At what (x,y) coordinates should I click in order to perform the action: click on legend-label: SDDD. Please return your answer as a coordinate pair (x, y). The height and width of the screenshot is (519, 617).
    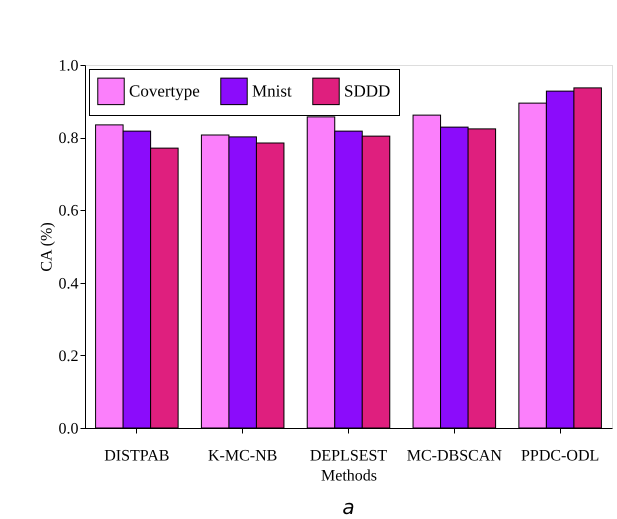
    Looking at the image, I should click on (367, 90).